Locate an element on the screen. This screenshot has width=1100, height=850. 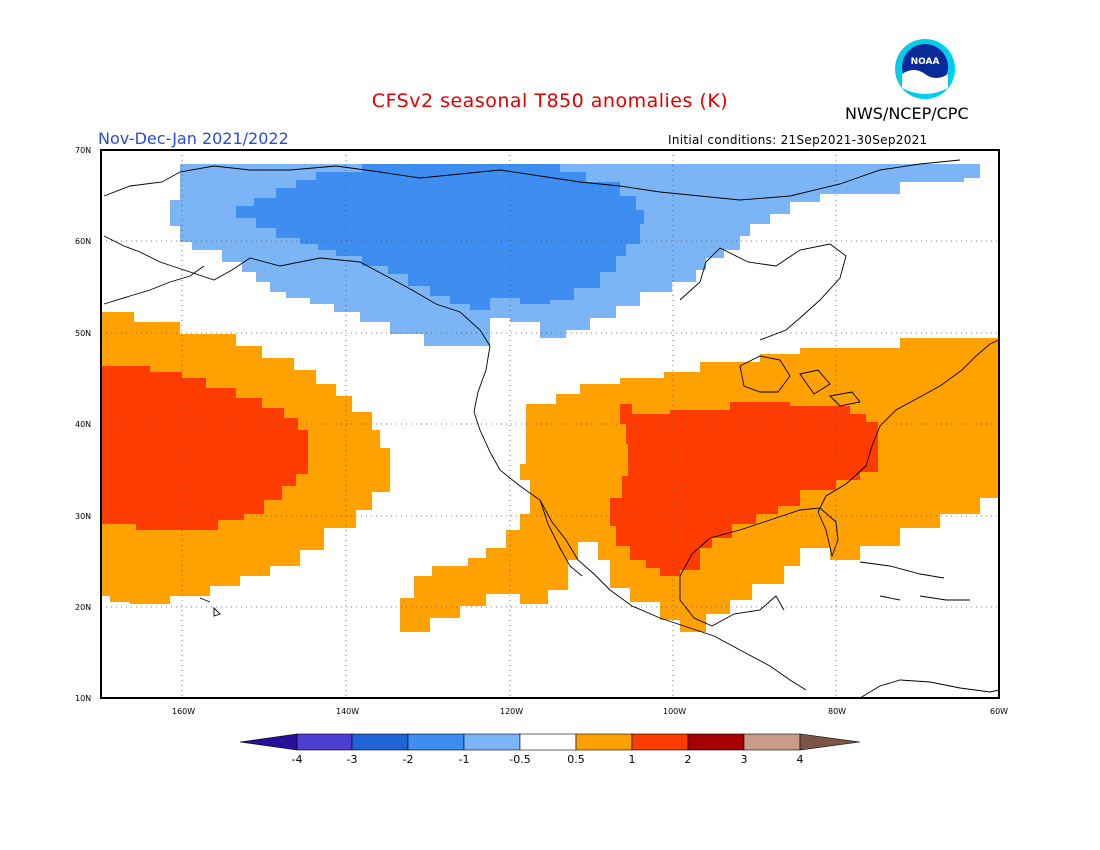
colorbar is located at coordinates (550, 742).